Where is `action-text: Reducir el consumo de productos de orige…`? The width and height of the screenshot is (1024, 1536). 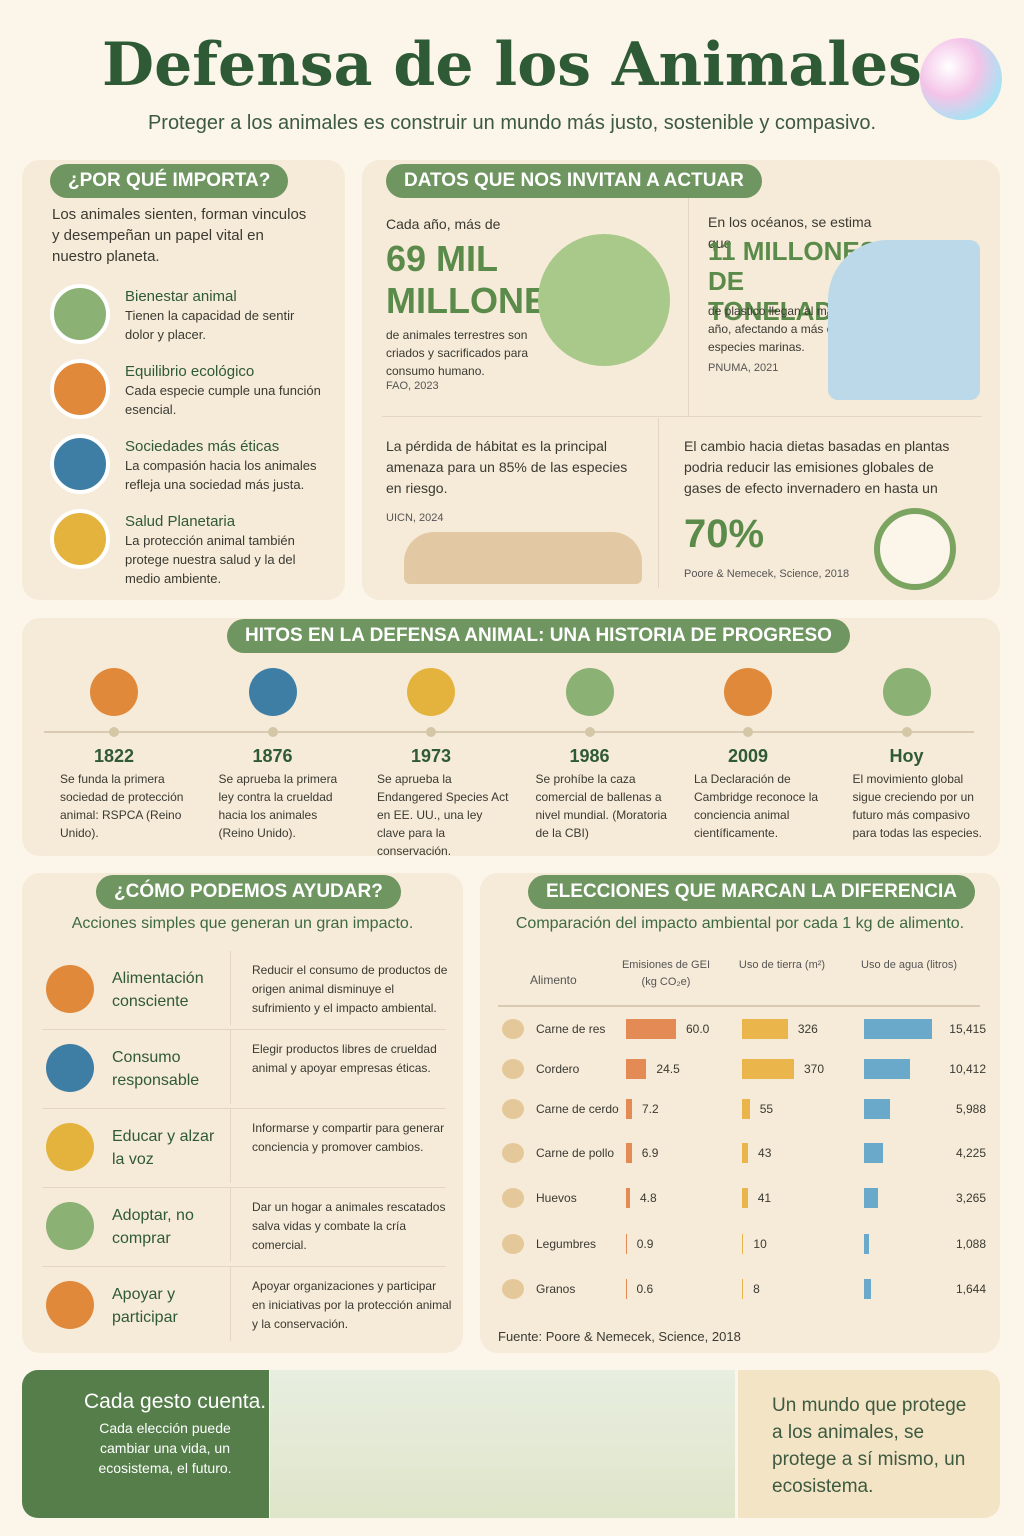 action-text: Reducir el consumo de productos de orige… is located at coordinates (350, 989).